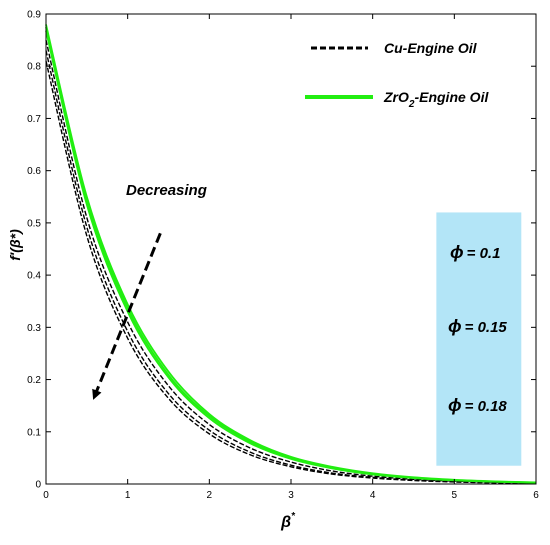  What do you see at coordinates (451, 97) in the screenshot?
I see `legend-label-zro2-part2: -Engine Oil` at bounding box center [451, 97].